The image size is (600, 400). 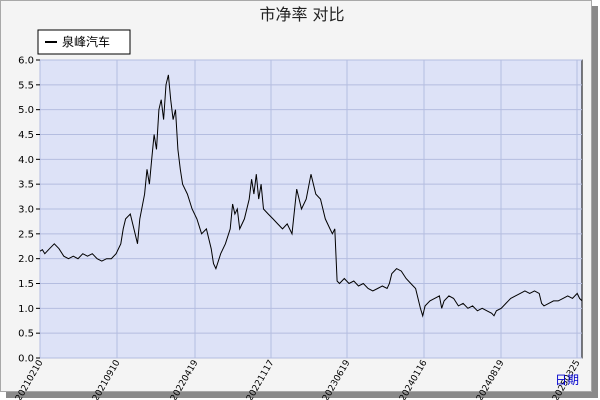 I want to click on legend-label: 泉峰汽车, so click(x=86, y=41).